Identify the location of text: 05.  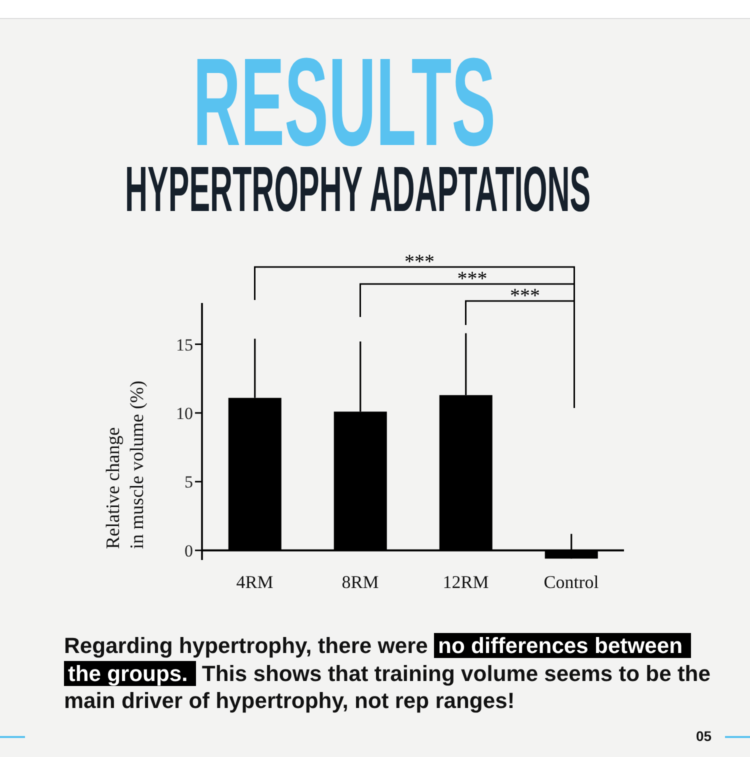
(704, 736).